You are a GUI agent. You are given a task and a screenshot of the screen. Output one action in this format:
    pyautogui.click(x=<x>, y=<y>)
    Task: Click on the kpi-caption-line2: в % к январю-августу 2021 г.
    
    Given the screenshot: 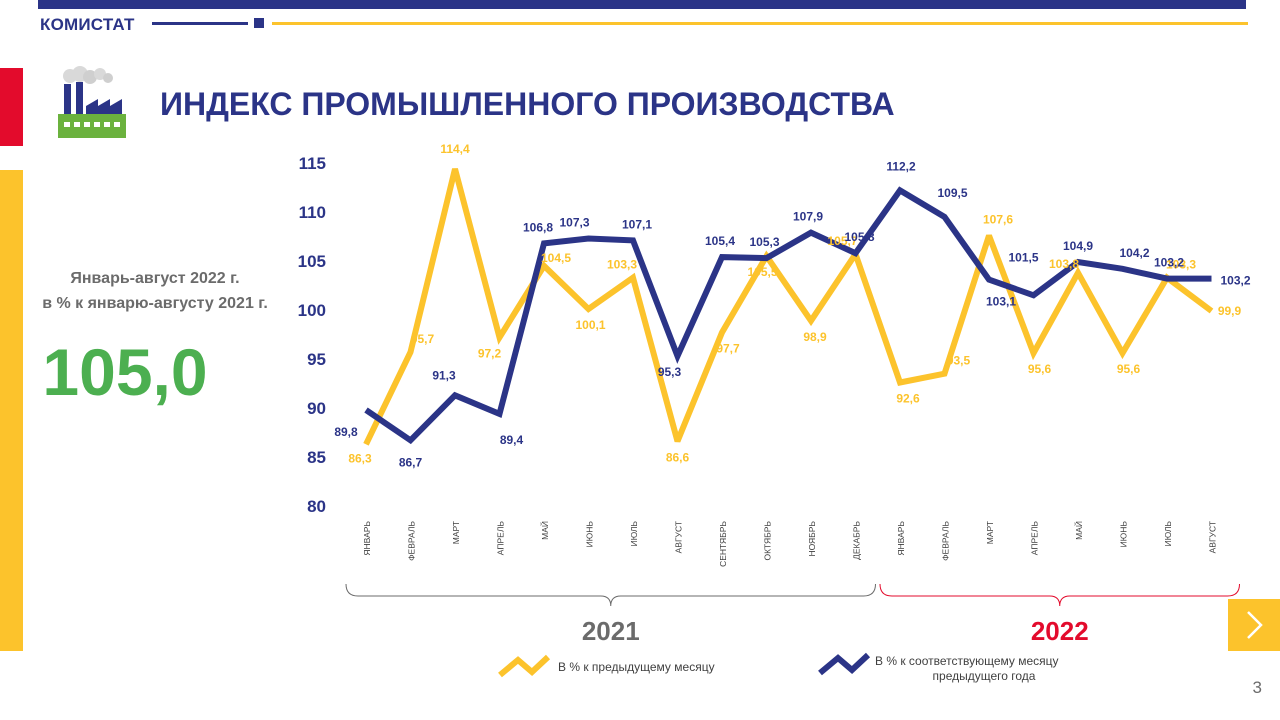 What is the action you would take?
    pyautogui.click(x=155, y=303)
    